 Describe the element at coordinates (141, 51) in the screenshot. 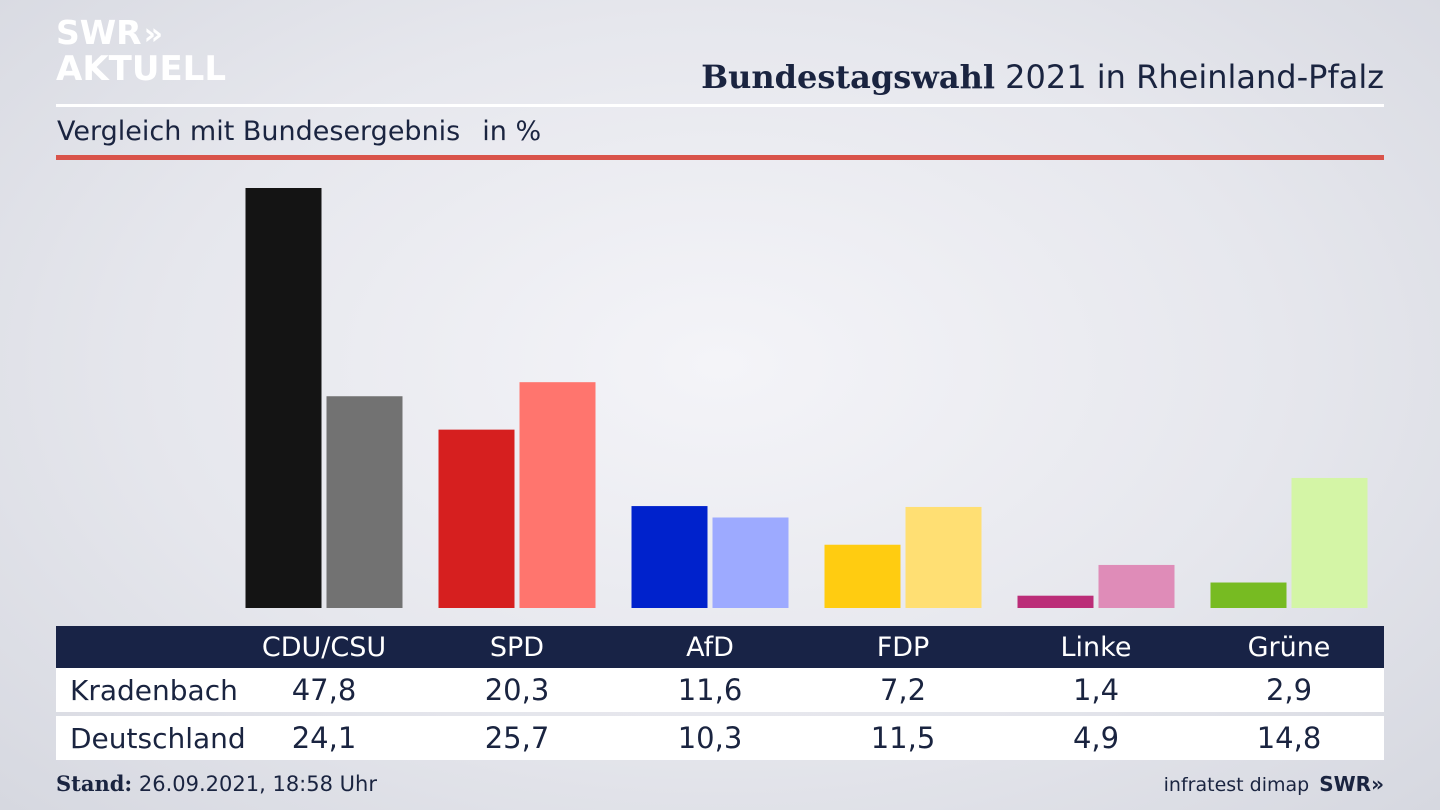

I see `swr-aktuell-logo: SWR» AKTUELL` at that location.